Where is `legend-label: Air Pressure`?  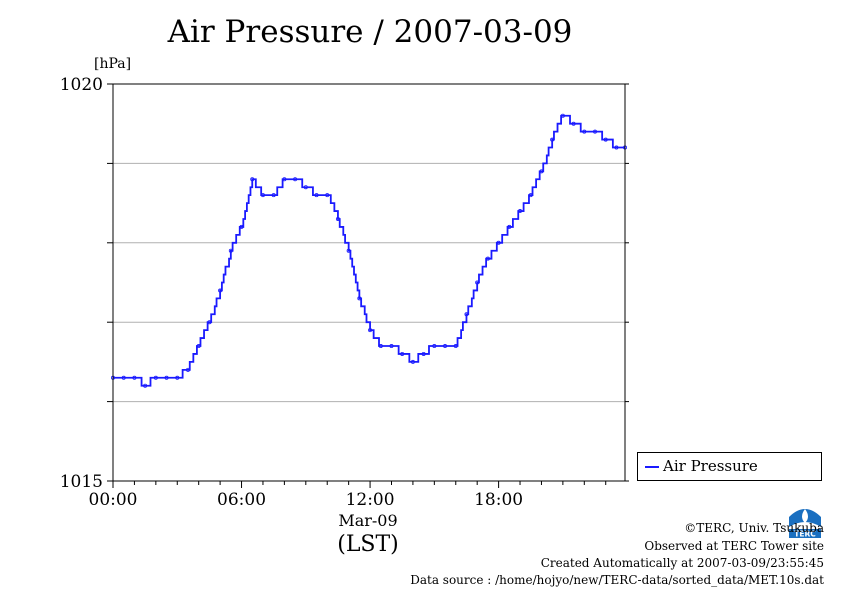 legend-label: Air Pressure is located at coordinates (710, 466).